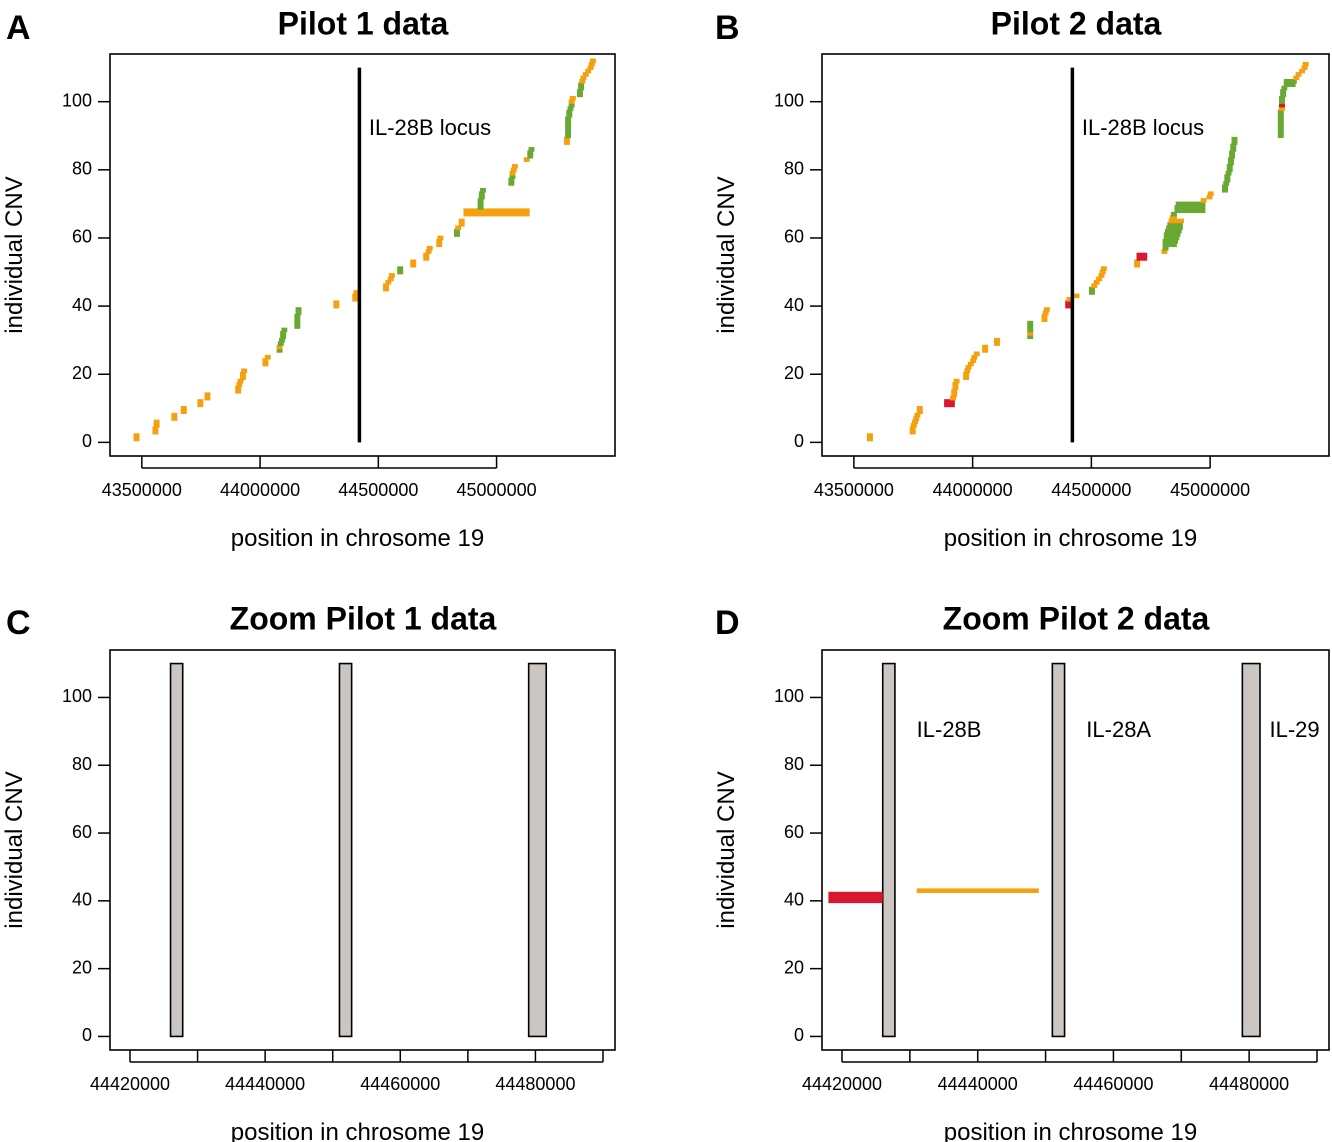  What do you see at coordinates (794, 900) in the screenshot?
I see `y-tick-label: 40` at bounding box center [794, 900].